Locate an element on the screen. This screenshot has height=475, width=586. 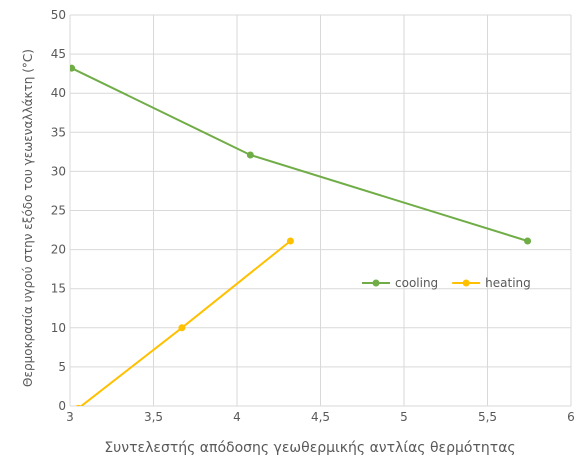
y-tick-label: 25 is located at coordinates (58, 211).